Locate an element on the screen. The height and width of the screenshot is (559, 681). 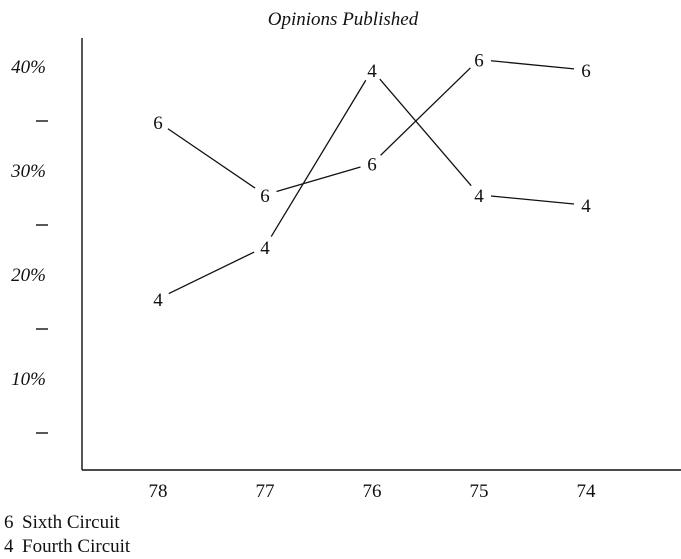
legend-label: Sixth Circuit is located at coordinates (71, 522).